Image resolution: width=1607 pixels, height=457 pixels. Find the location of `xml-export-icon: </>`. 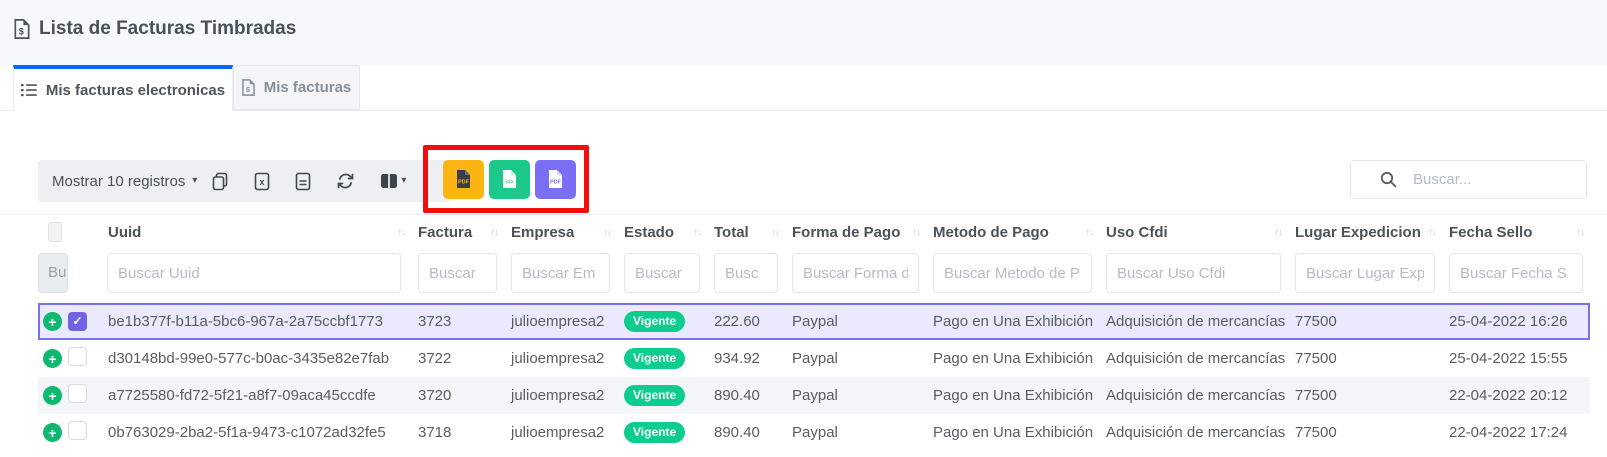

xml-export-icon: </> is located at coordinates (509, 179).